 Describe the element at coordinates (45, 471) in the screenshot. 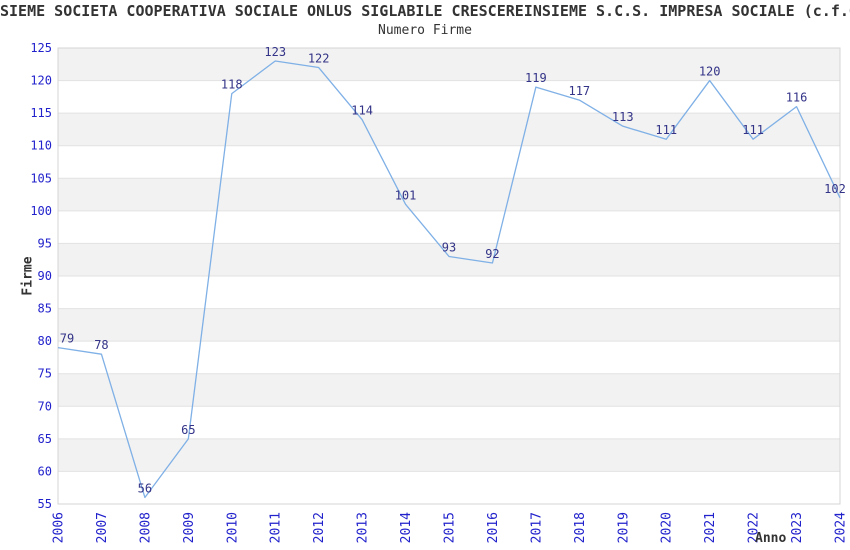

I see `y-tick-label: 60` at that location.